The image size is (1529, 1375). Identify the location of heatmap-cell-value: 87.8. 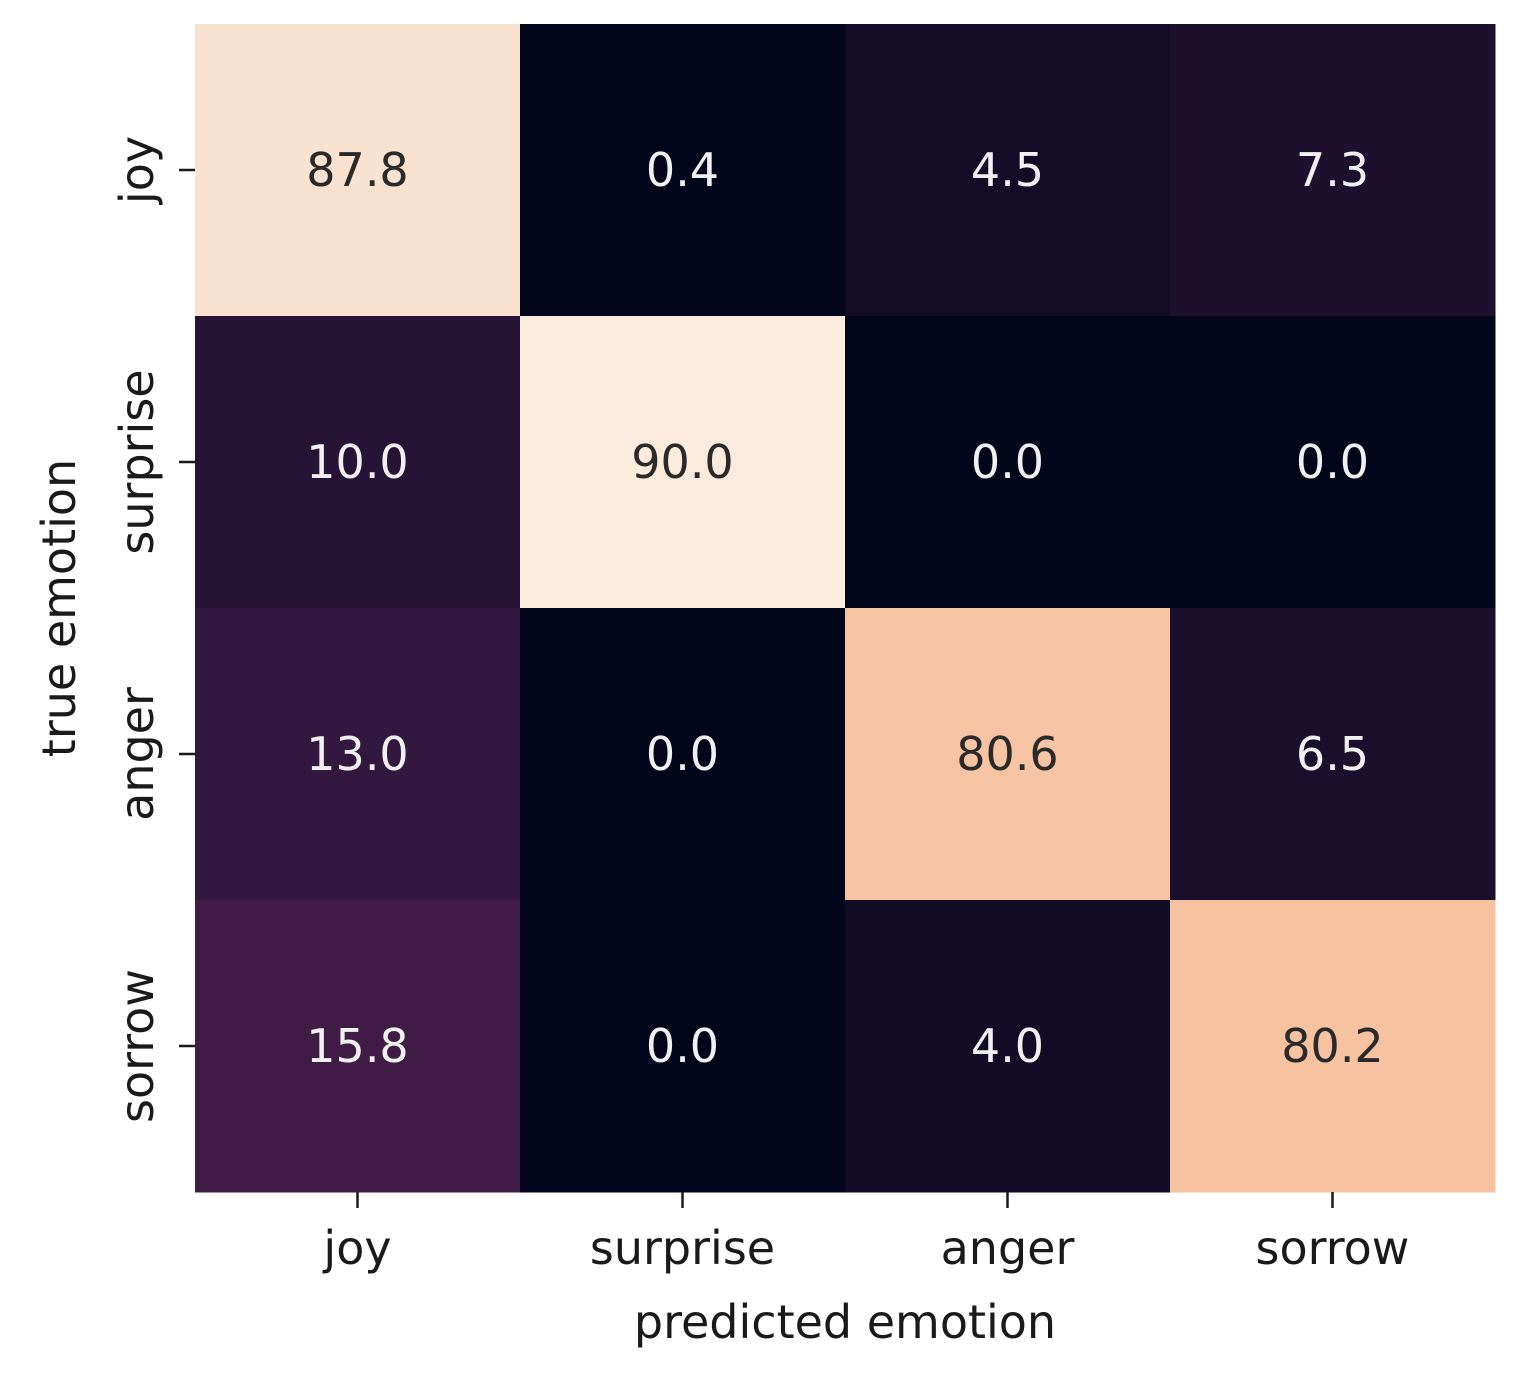
(357, 170).